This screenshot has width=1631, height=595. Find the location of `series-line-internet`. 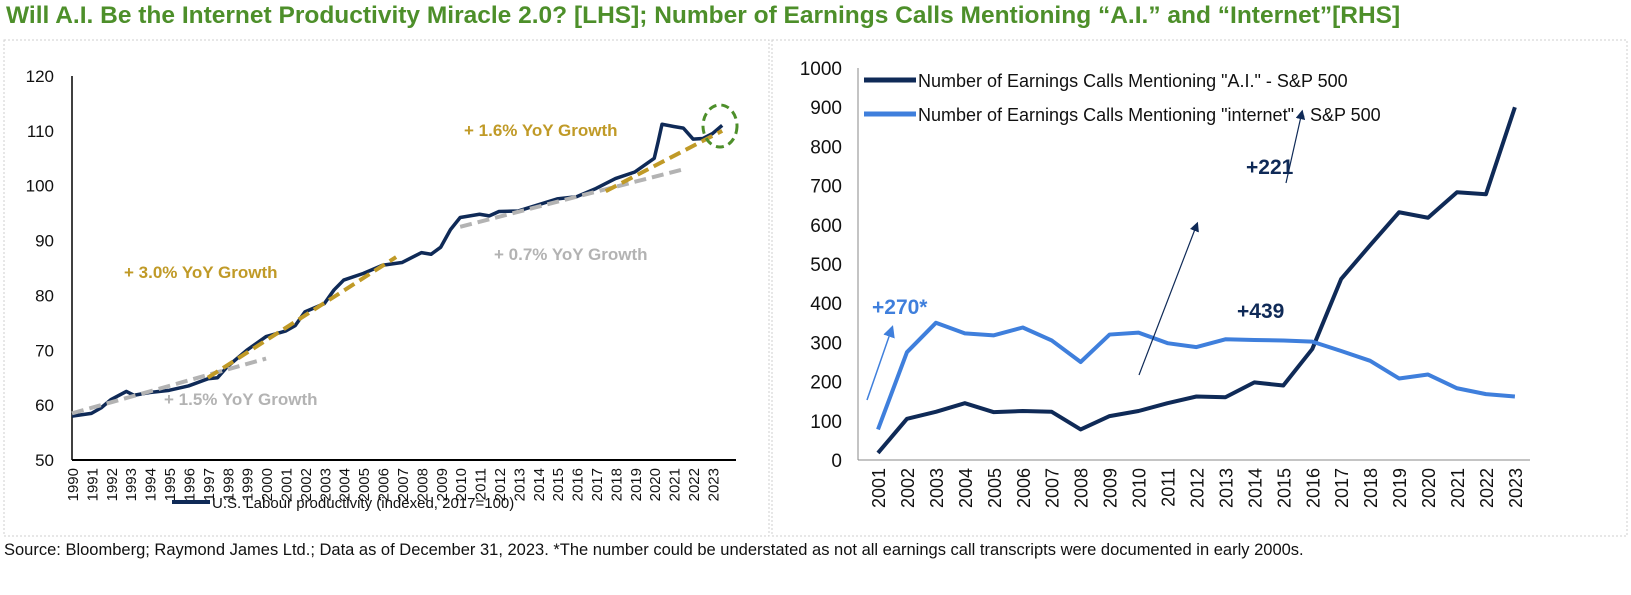

series-line-internet is located at coordinates (1196, 375).